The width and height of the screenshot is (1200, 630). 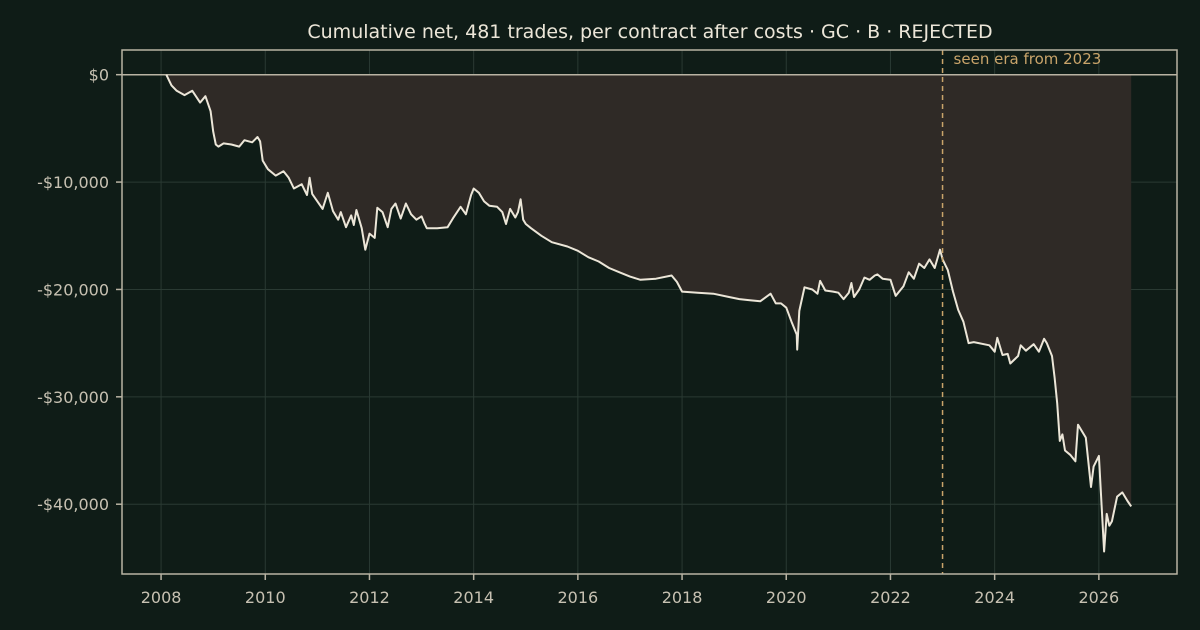 I want to click on x-tick-label: 2008, so click(x=161, y=597).